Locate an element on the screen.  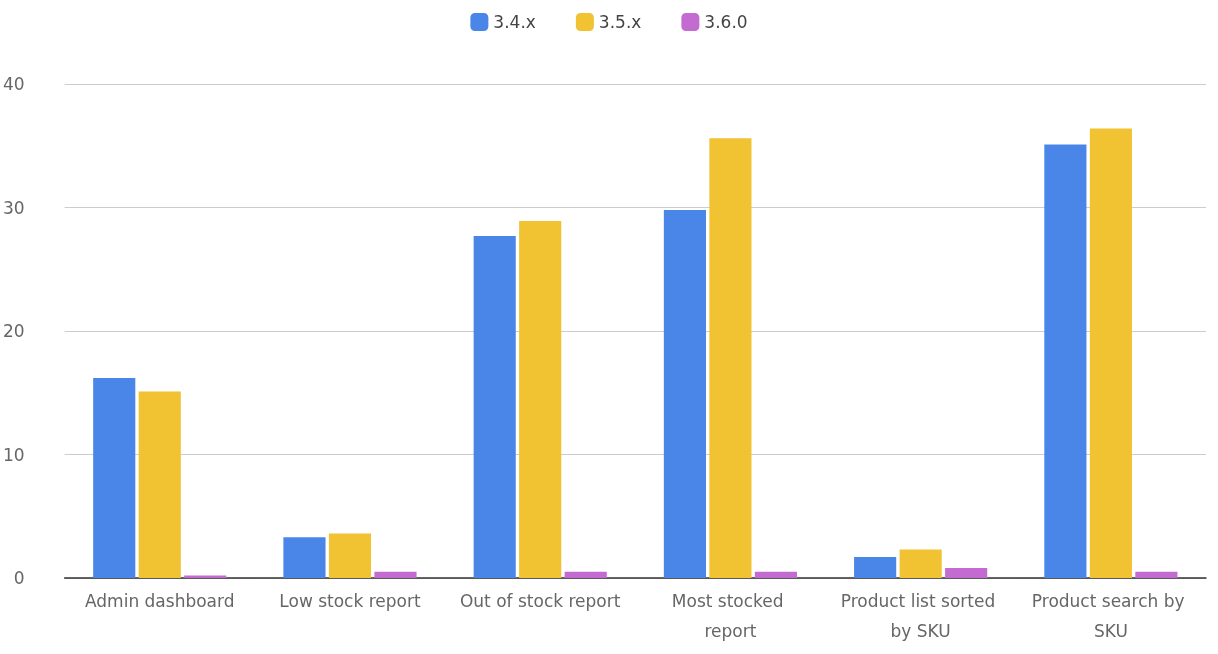
legend-label: 3.4.x is located at coordinates (514, 22).